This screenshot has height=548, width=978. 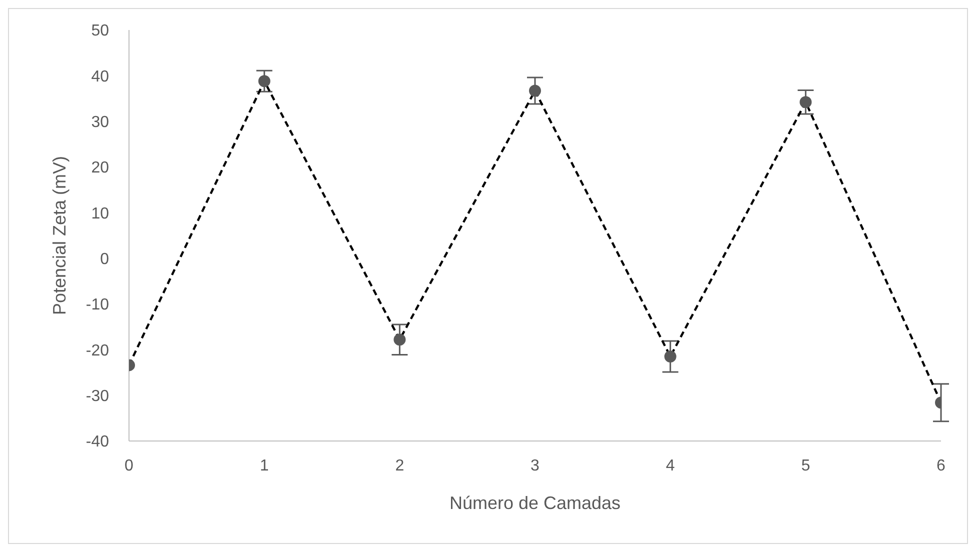 I want to click on x-axis-title: Número de Camadas, so click(x=535, y=503).